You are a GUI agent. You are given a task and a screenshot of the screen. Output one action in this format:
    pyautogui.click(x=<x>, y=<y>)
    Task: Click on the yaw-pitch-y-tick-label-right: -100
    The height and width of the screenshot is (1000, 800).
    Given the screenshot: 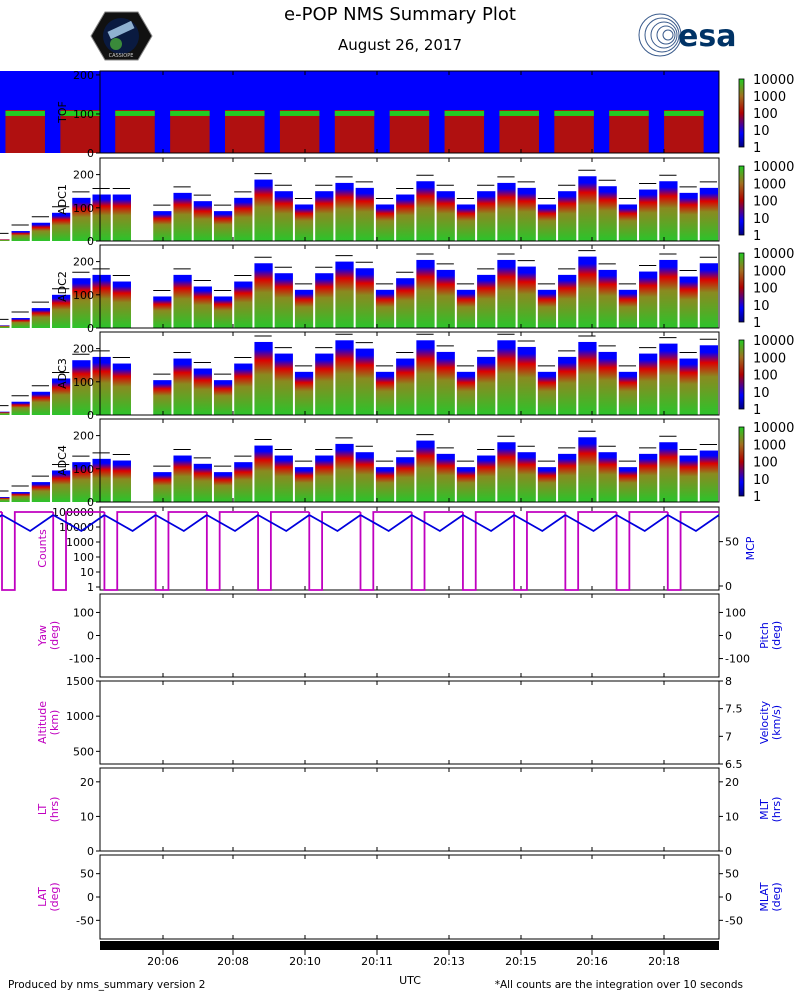 What is the action you would take?
    pyautogui.click(x=737, y=659)
    